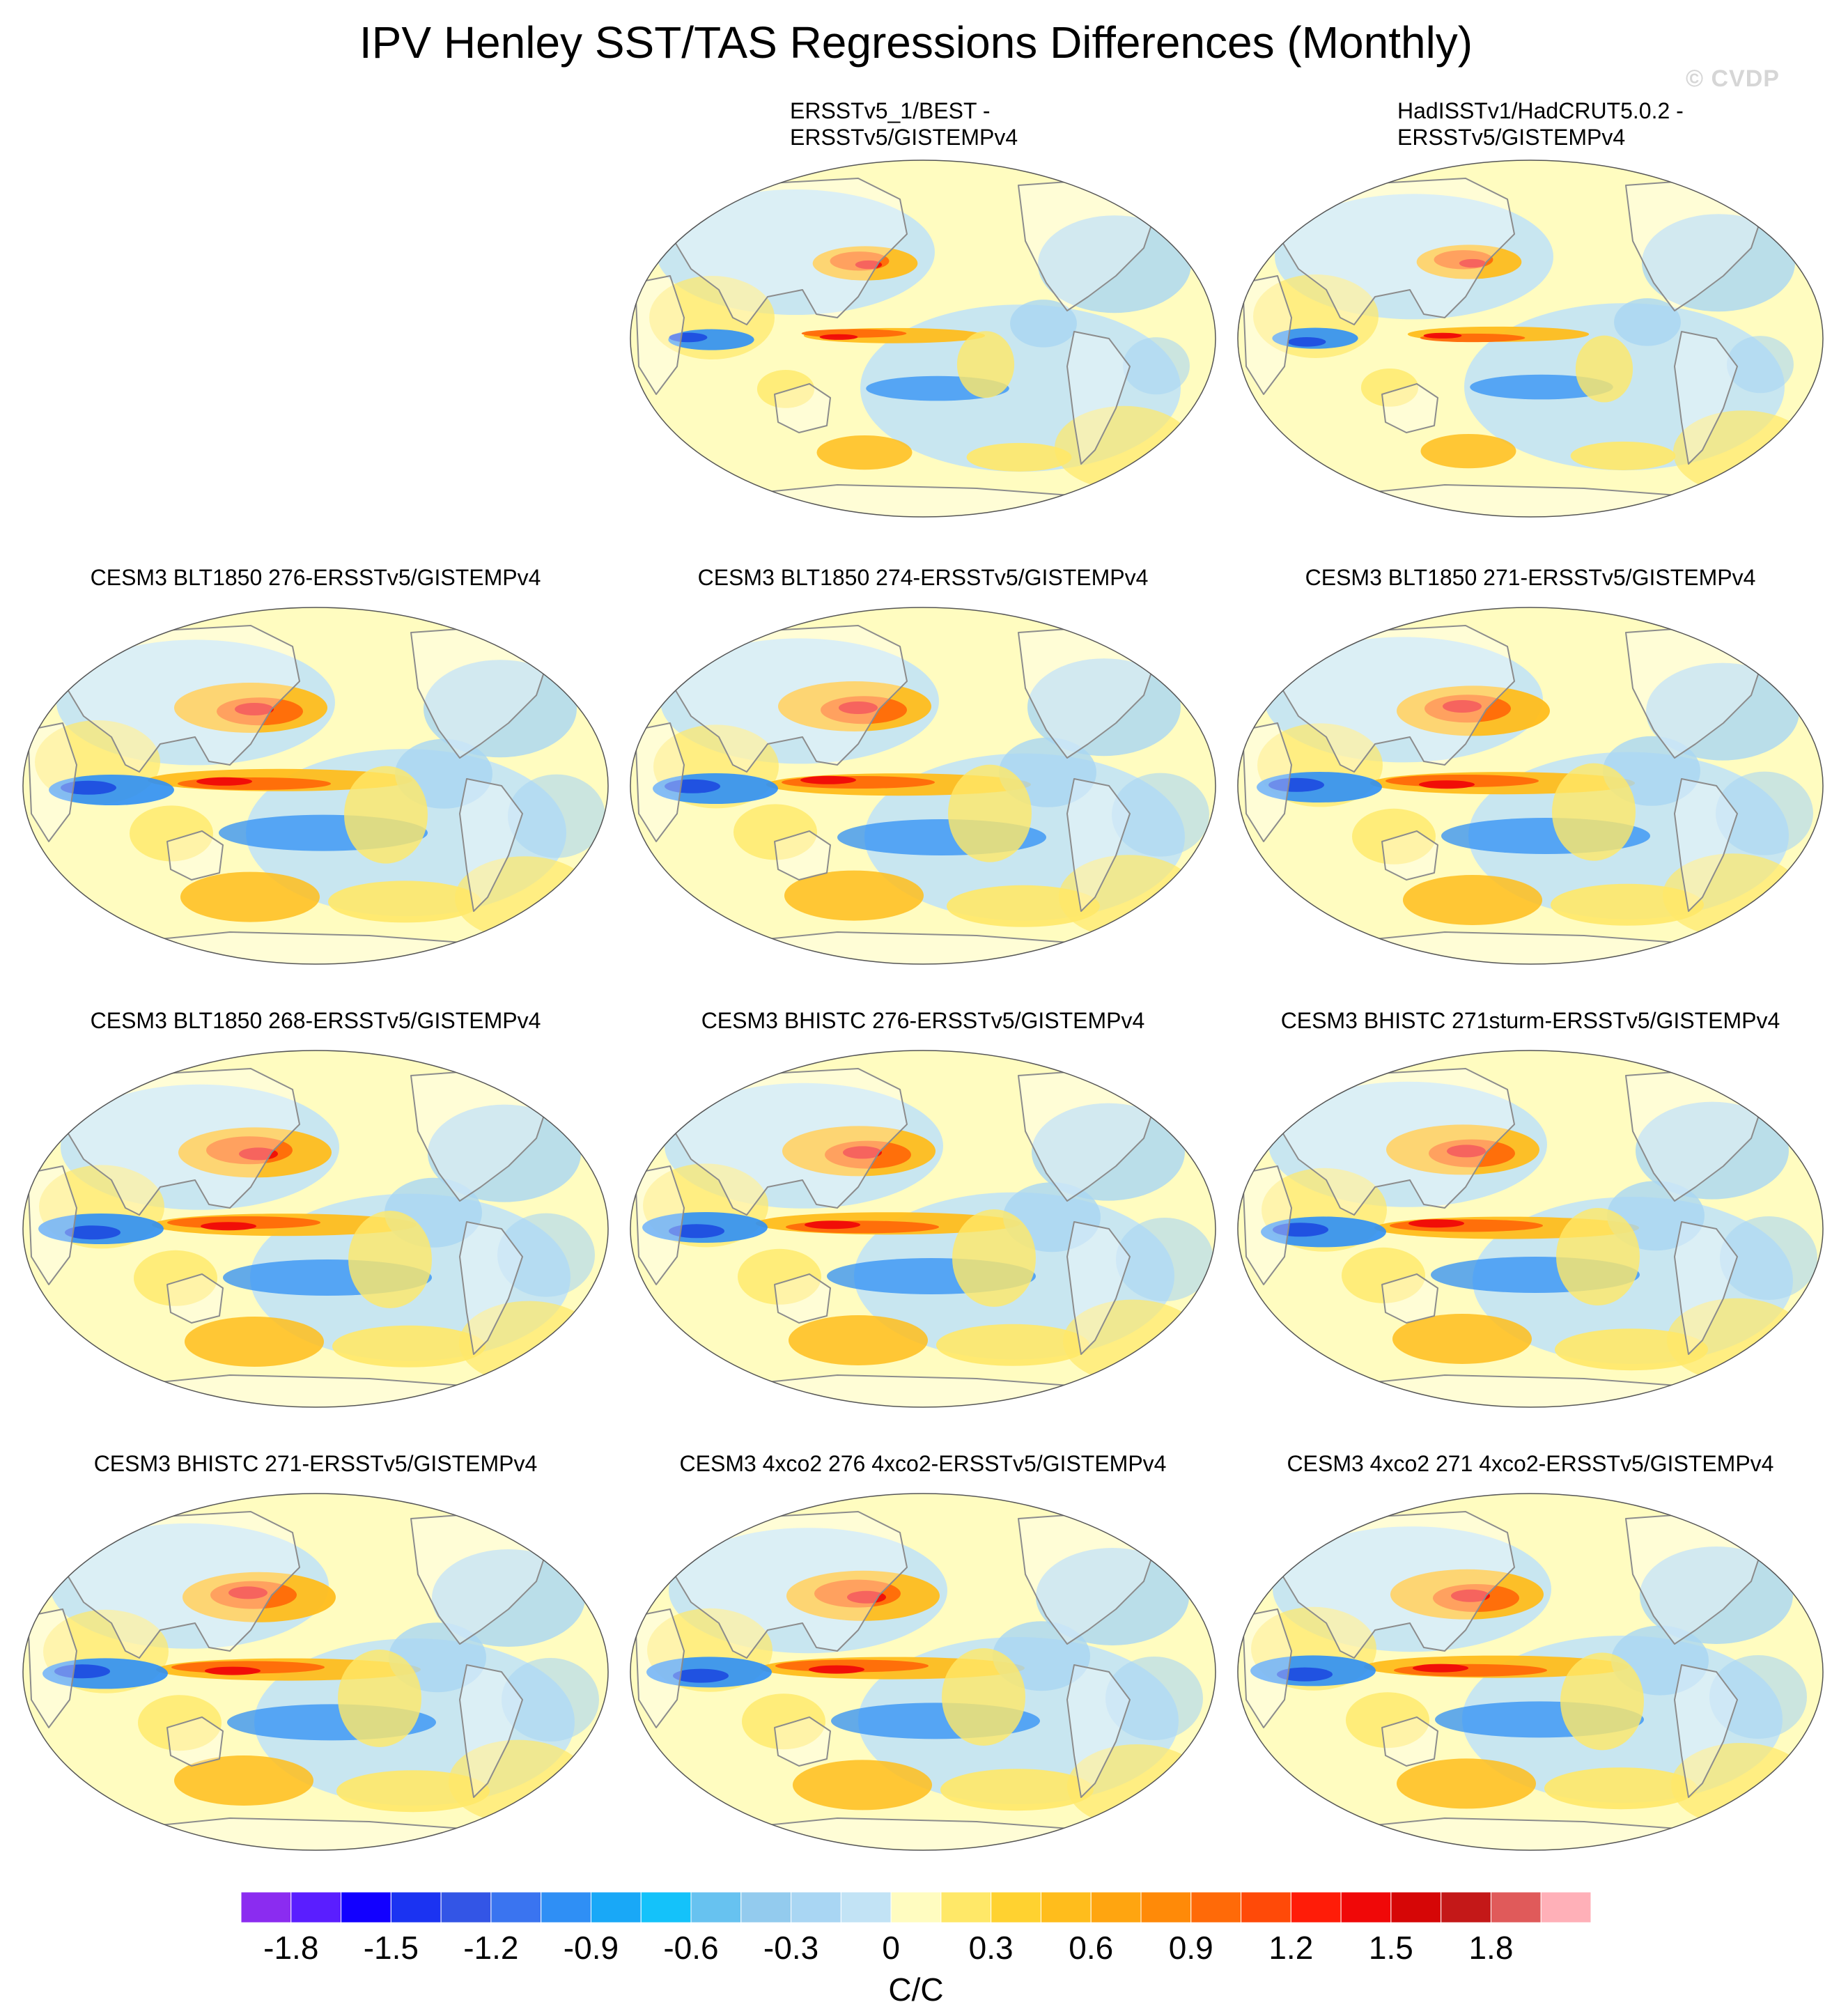 The width and height of the screenshot is (1832, 2016). What do you see at coordinates (1540, 110) in the screenshot?
I see `panel-title: HadISSTv1/HadCRUT5.0.2 -` at bounding box center [1540, 110].